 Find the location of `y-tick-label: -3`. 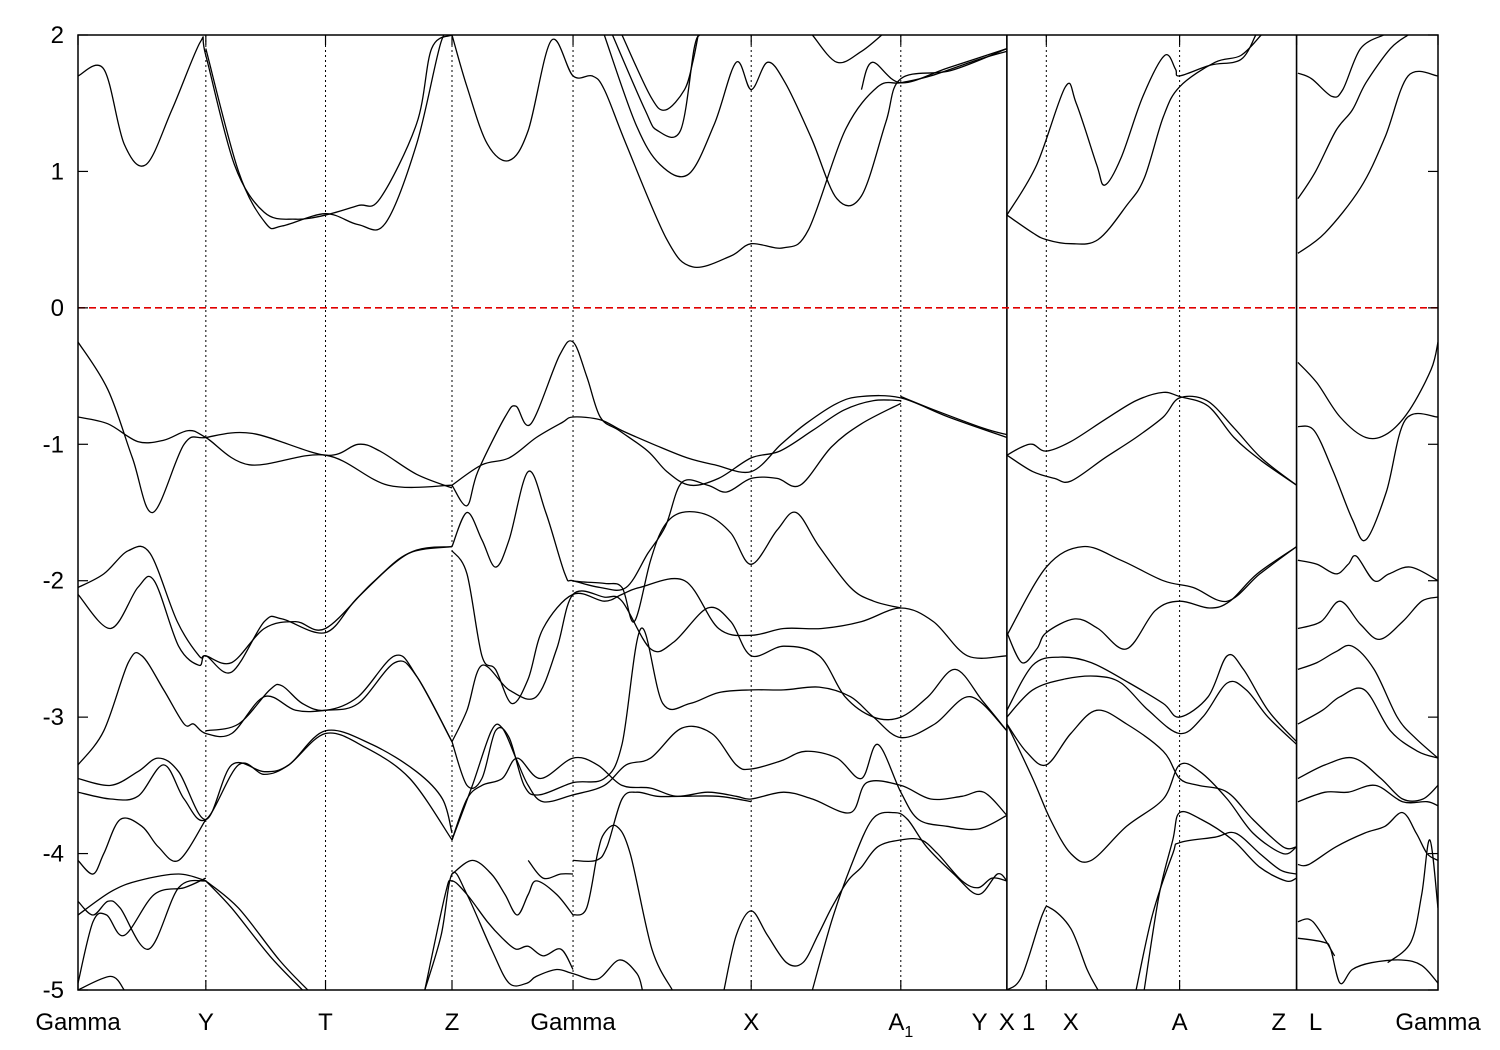

y-tick-label: -3 is located at coordinates (53, 717).